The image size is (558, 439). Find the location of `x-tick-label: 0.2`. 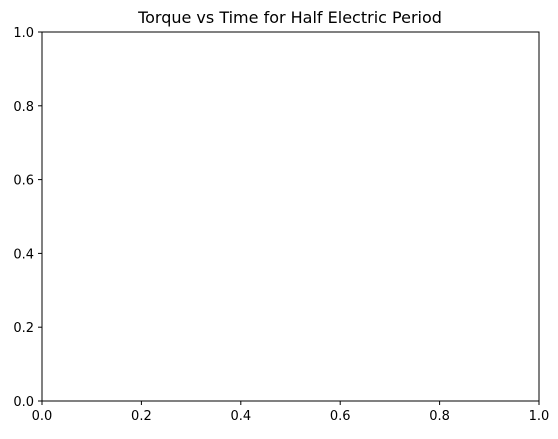

x-tick-label: 0.2 is located at coordinates (141, 416).